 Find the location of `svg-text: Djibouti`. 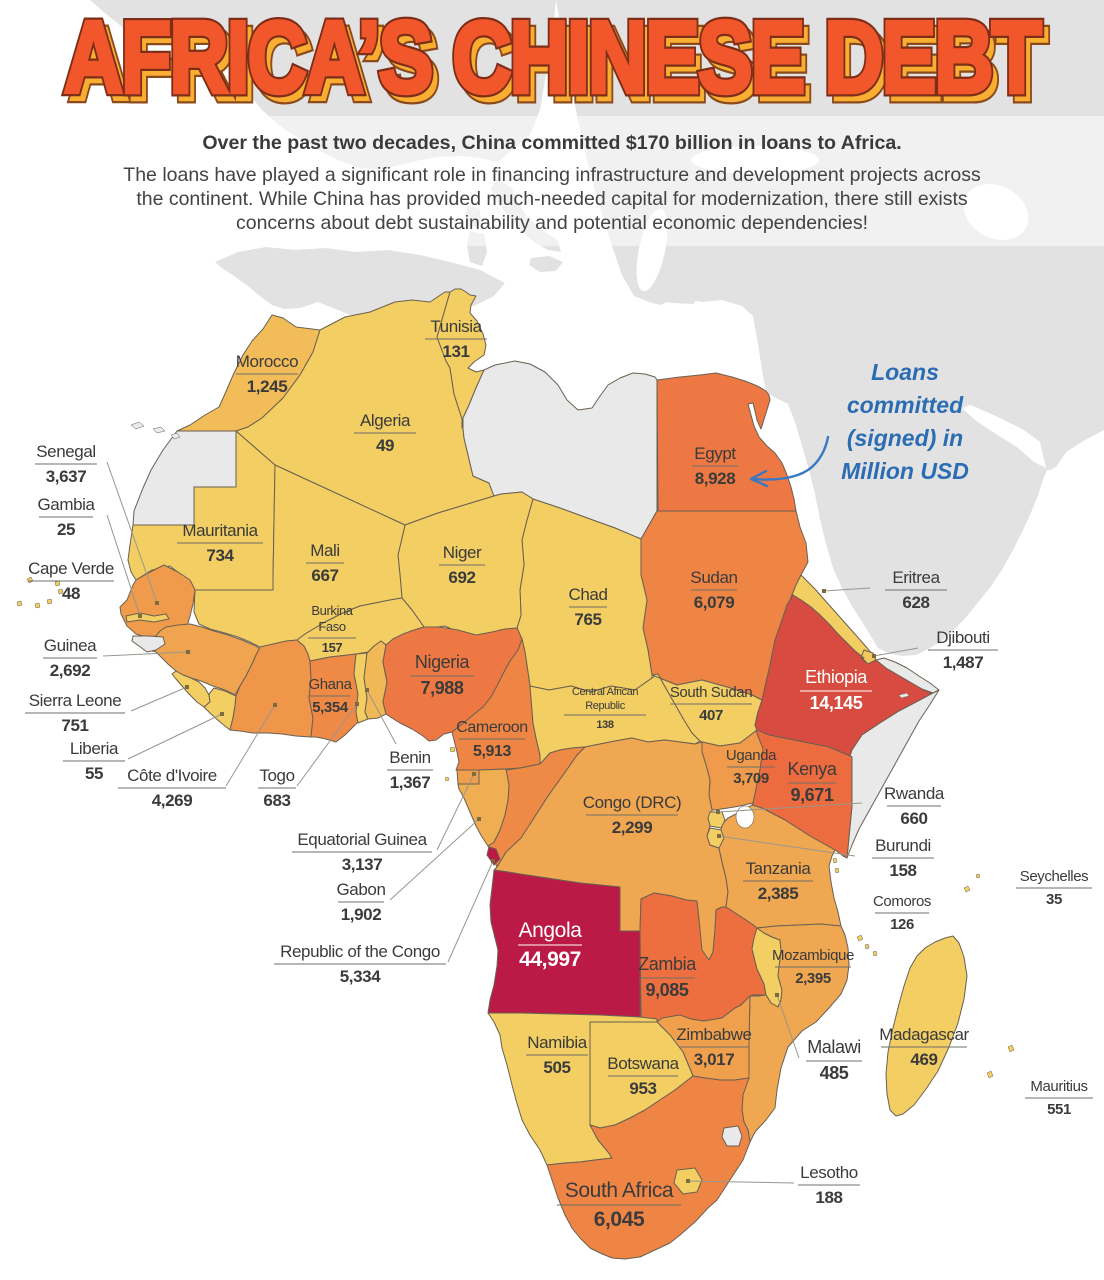

svg-text: Djibouti is located at coordinates (963, 637).